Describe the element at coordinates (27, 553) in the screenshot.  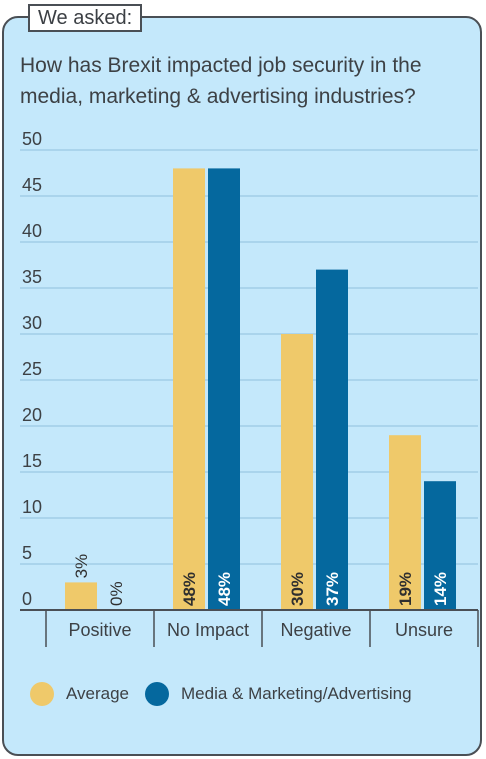
I see `y-tick-label: 5` at that location.